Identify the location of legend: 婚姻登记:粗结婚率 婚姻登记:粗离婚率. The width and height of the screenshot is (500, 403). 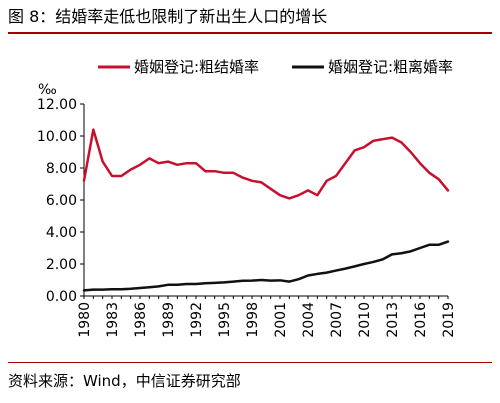
(275, 67).